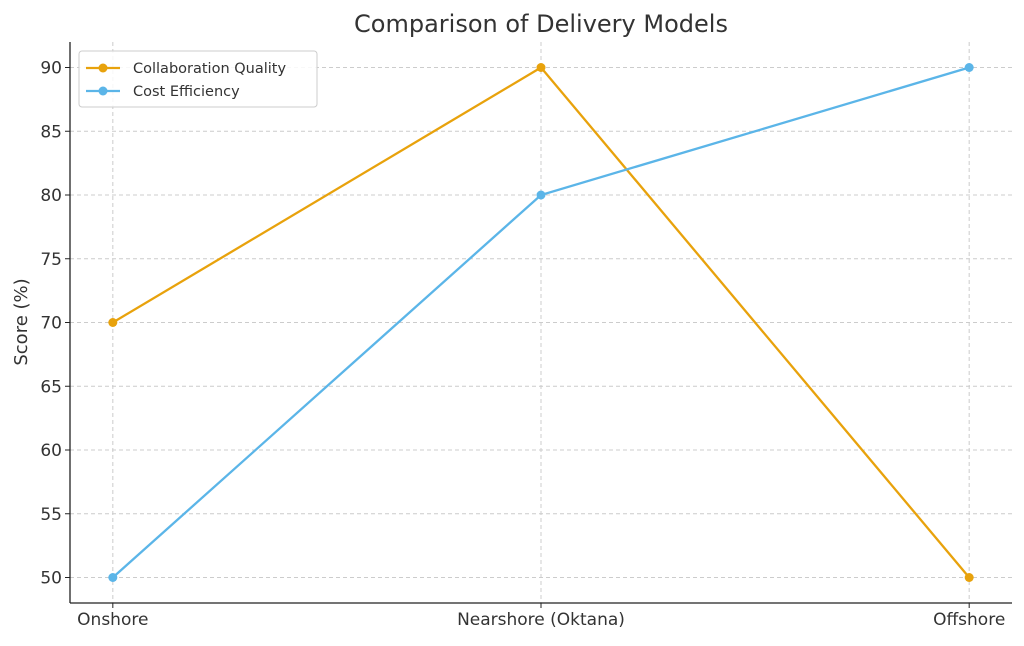 This screenshot has width=1024, height=646. Describe the element at coordinates (51, 324) in the screenshot. I see `y-tick-label: 70` at that location.